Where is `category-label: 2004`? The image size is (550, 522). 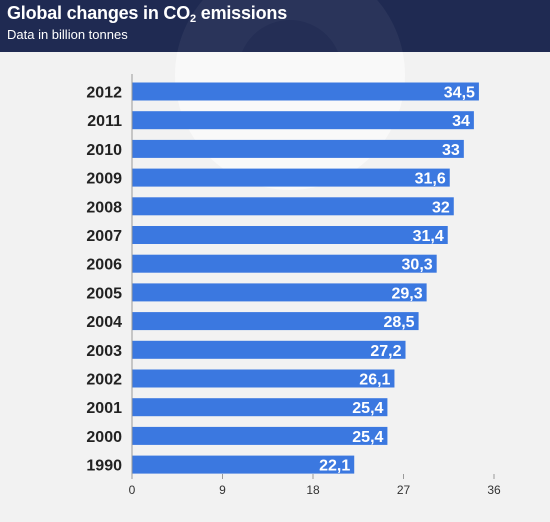 category-label: 2004 is located at coordinates (104, 322).